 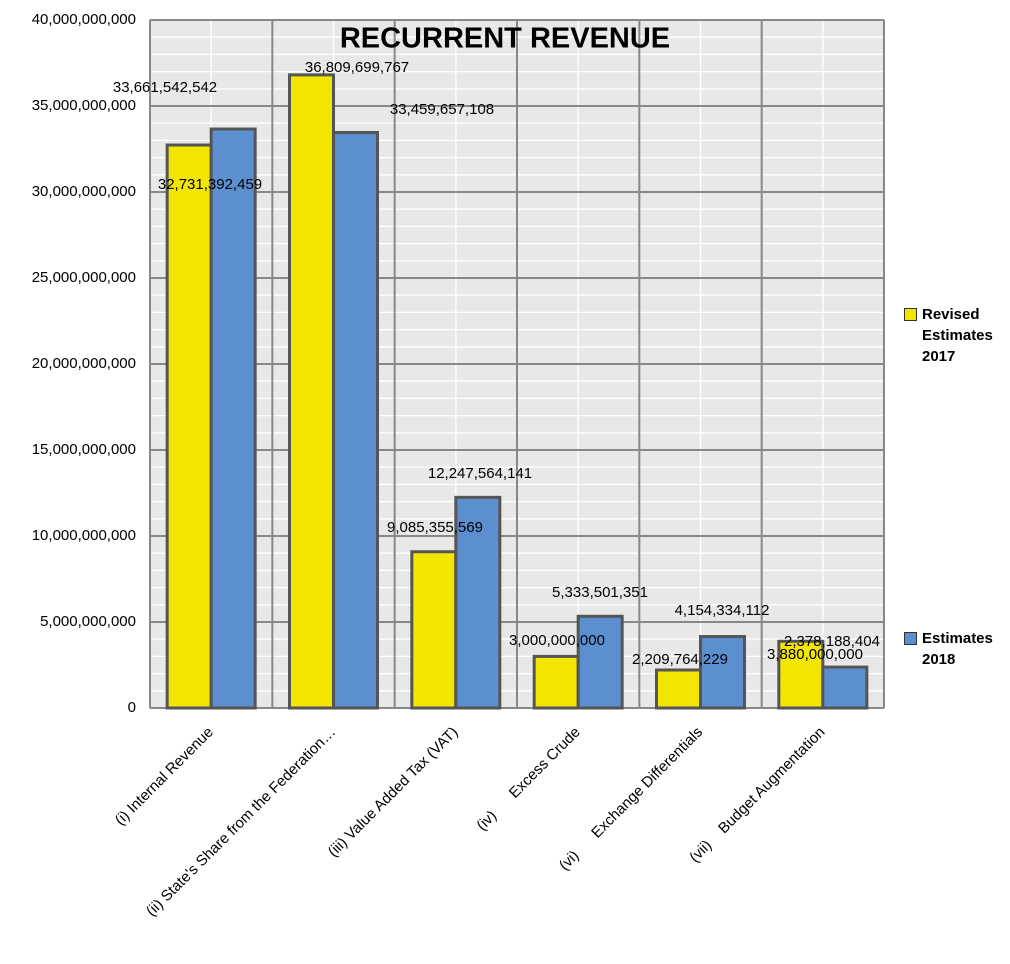 What do you see at coordinates (815, 654) in the screenshot?
I see `data-label: 3,880,000,000` at bounding box center [815, 654].